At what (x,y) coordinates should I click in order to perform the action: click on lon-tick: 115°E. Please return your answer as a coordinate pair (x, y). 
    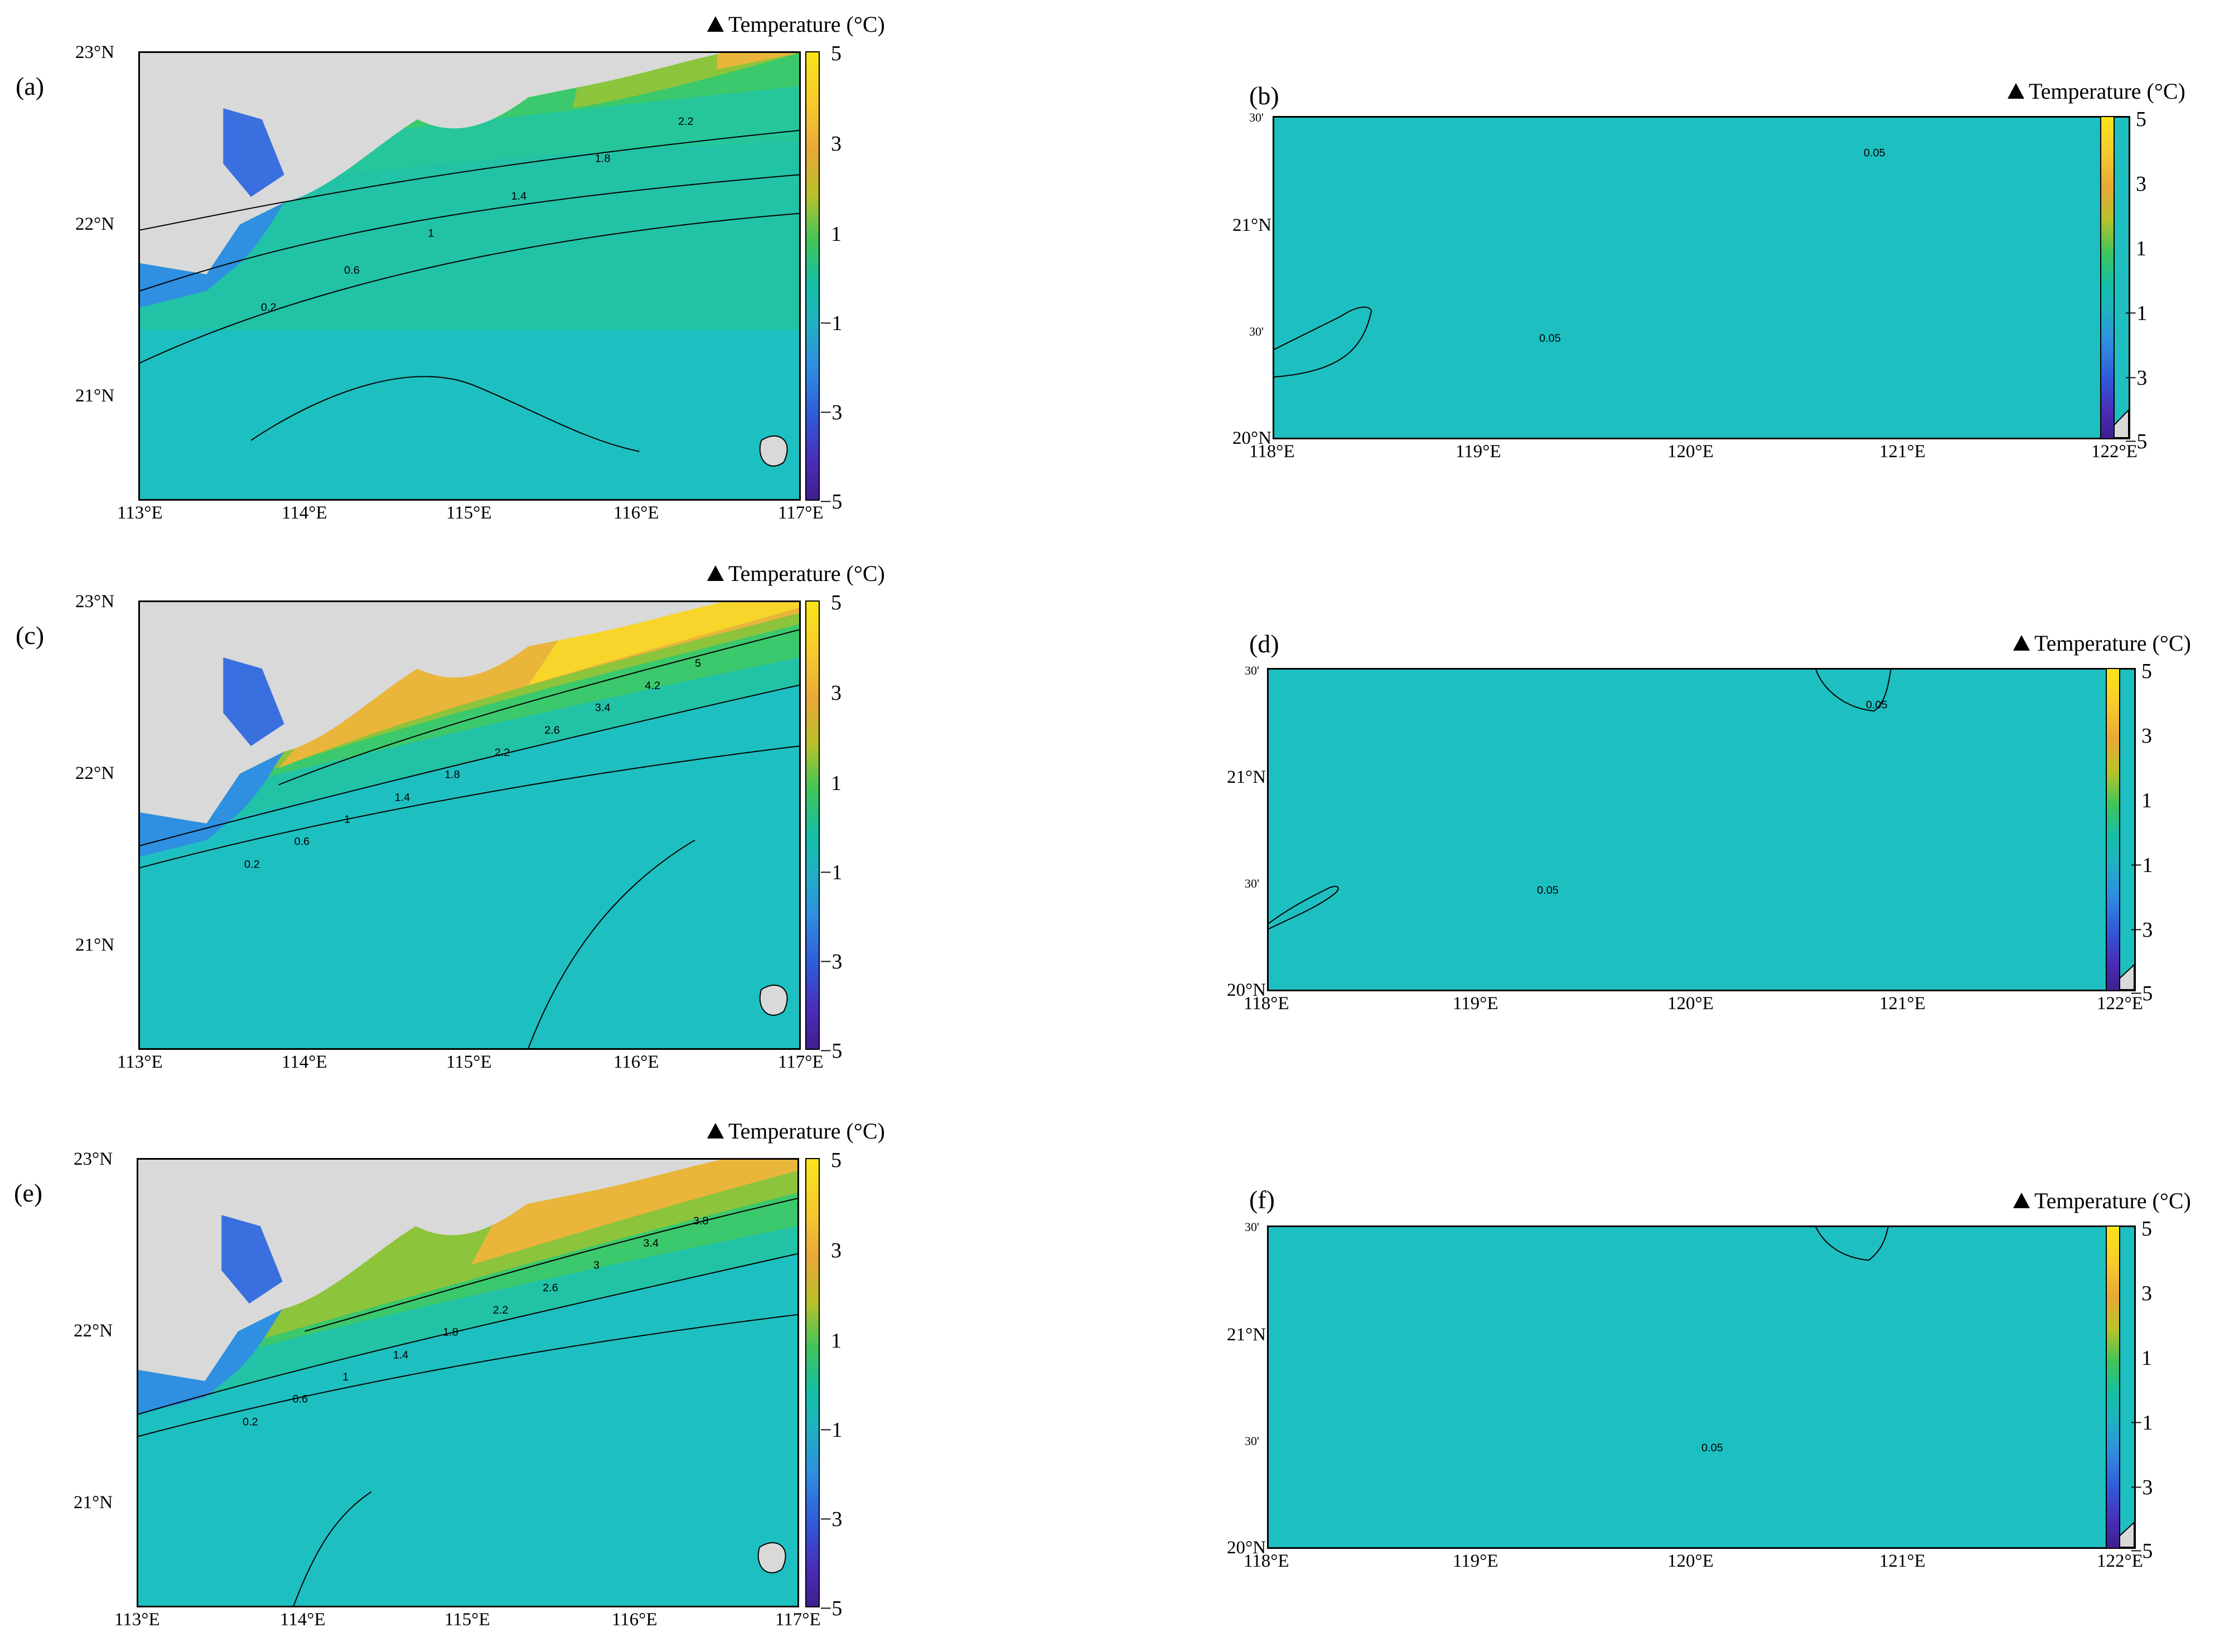
    Looking at the image, I should click on (469, 1062).